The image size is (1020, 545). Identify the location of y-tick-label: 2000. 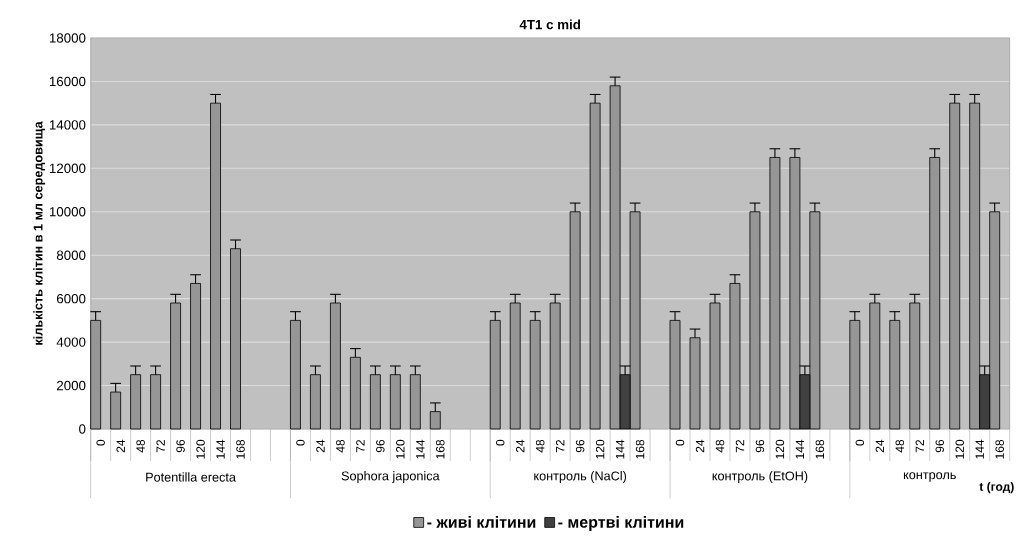
(71, 385).